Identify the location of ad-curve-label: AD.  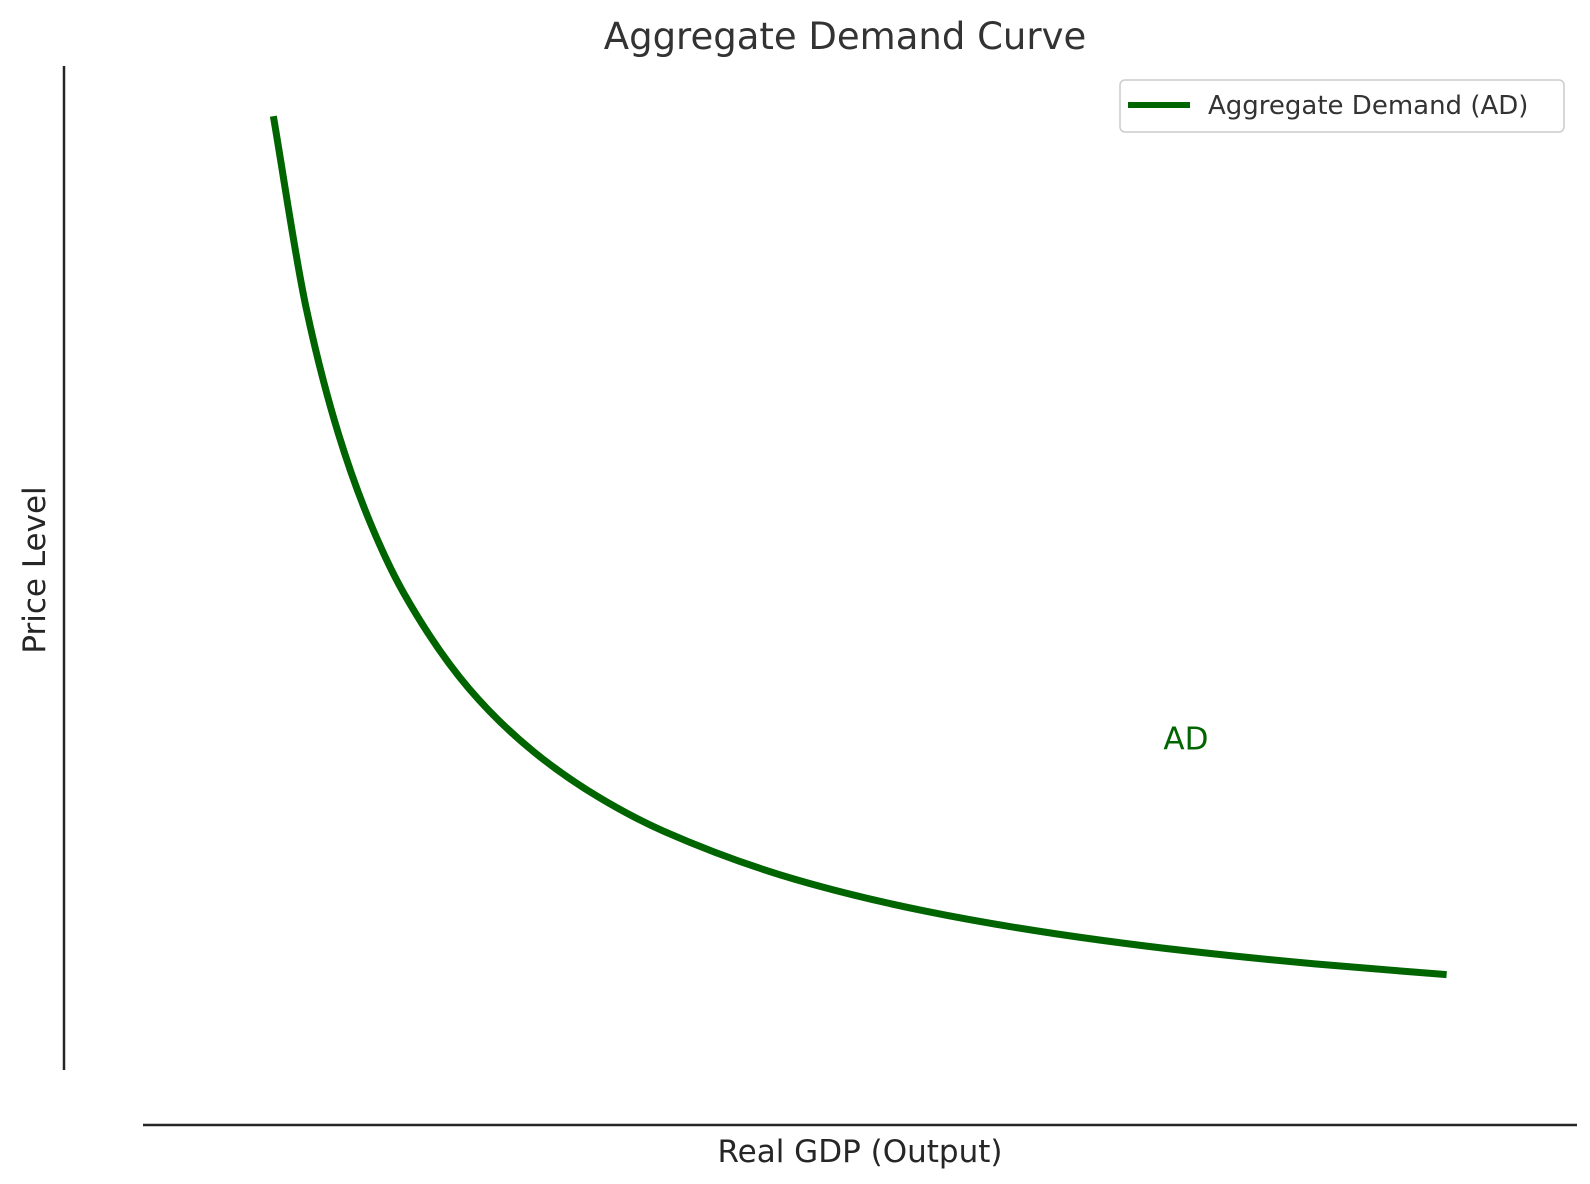
(1185, 740).